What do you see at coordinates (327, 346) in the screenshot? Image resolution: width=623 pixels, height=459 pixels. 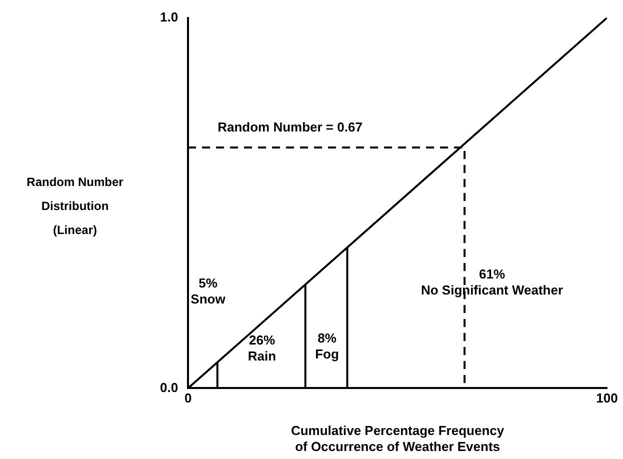 I see `annotation: 8% Fog` at bounding box center [327, 346].